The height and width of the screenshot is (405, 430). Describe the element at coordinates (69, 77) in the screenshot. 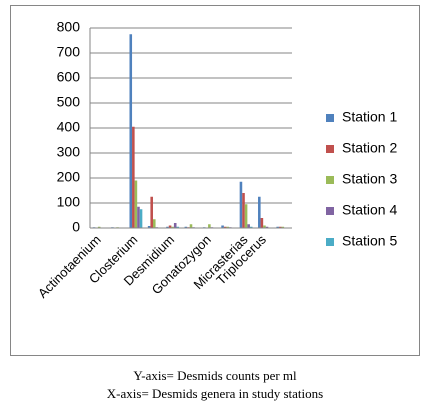

I see `y-tick-label: 600` at that location.